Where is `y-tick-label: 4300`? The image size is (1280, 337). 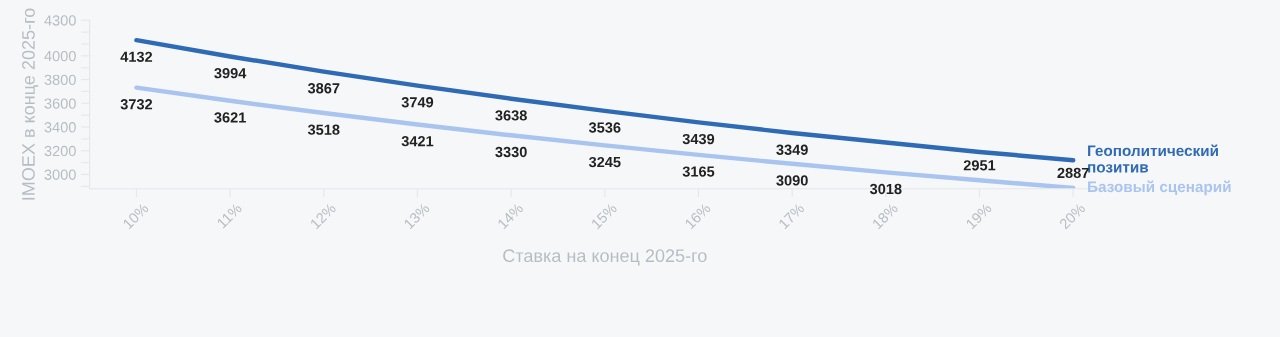 y-tick-label: 4300 is located at coordinates (60, 20).